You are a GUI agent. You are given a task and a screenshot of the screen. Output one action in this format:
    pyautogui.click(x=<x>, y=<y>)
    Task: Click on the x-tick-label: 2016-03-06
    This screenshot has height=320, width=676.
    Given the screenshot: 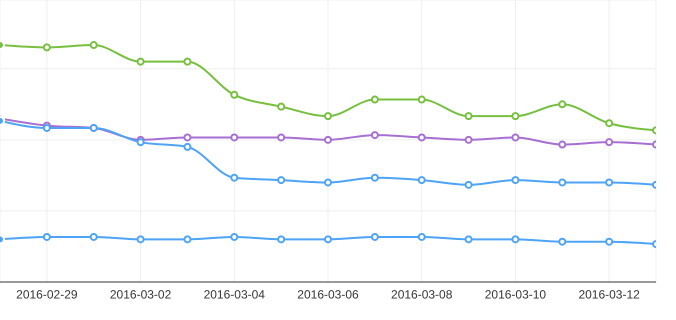 What is the action you would take?
    pyautogui.click(x=328, y=295)
    